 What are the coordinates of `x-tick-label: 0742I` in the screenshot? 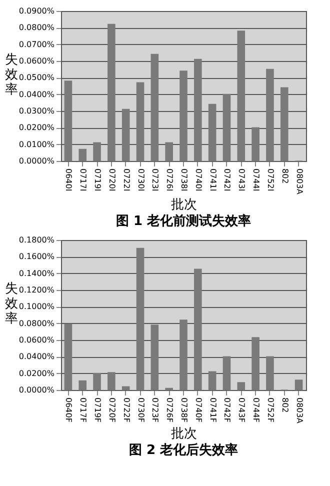 It's located at (227, 180).